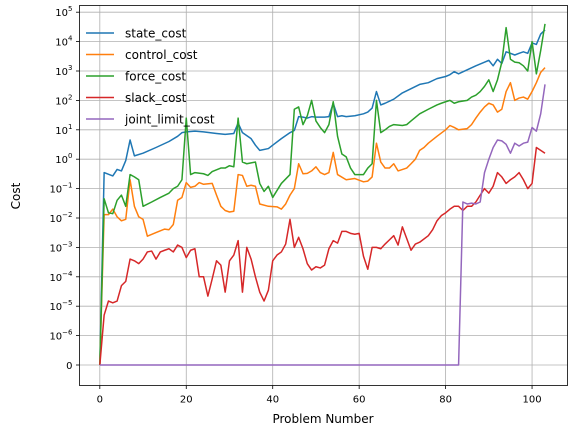 The width and height of the screenshot is (578, 435). I want to click on legend-label: control_cost, so click(161, 55).